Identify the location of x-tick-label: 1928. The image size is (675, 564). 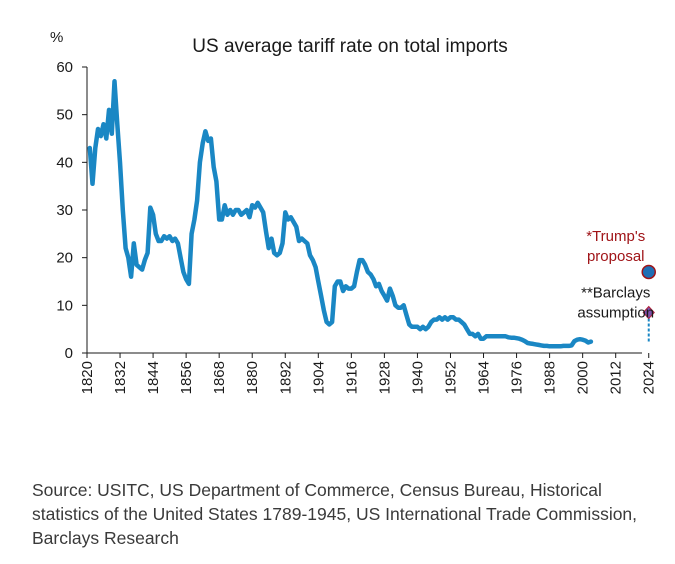
(384, 377).